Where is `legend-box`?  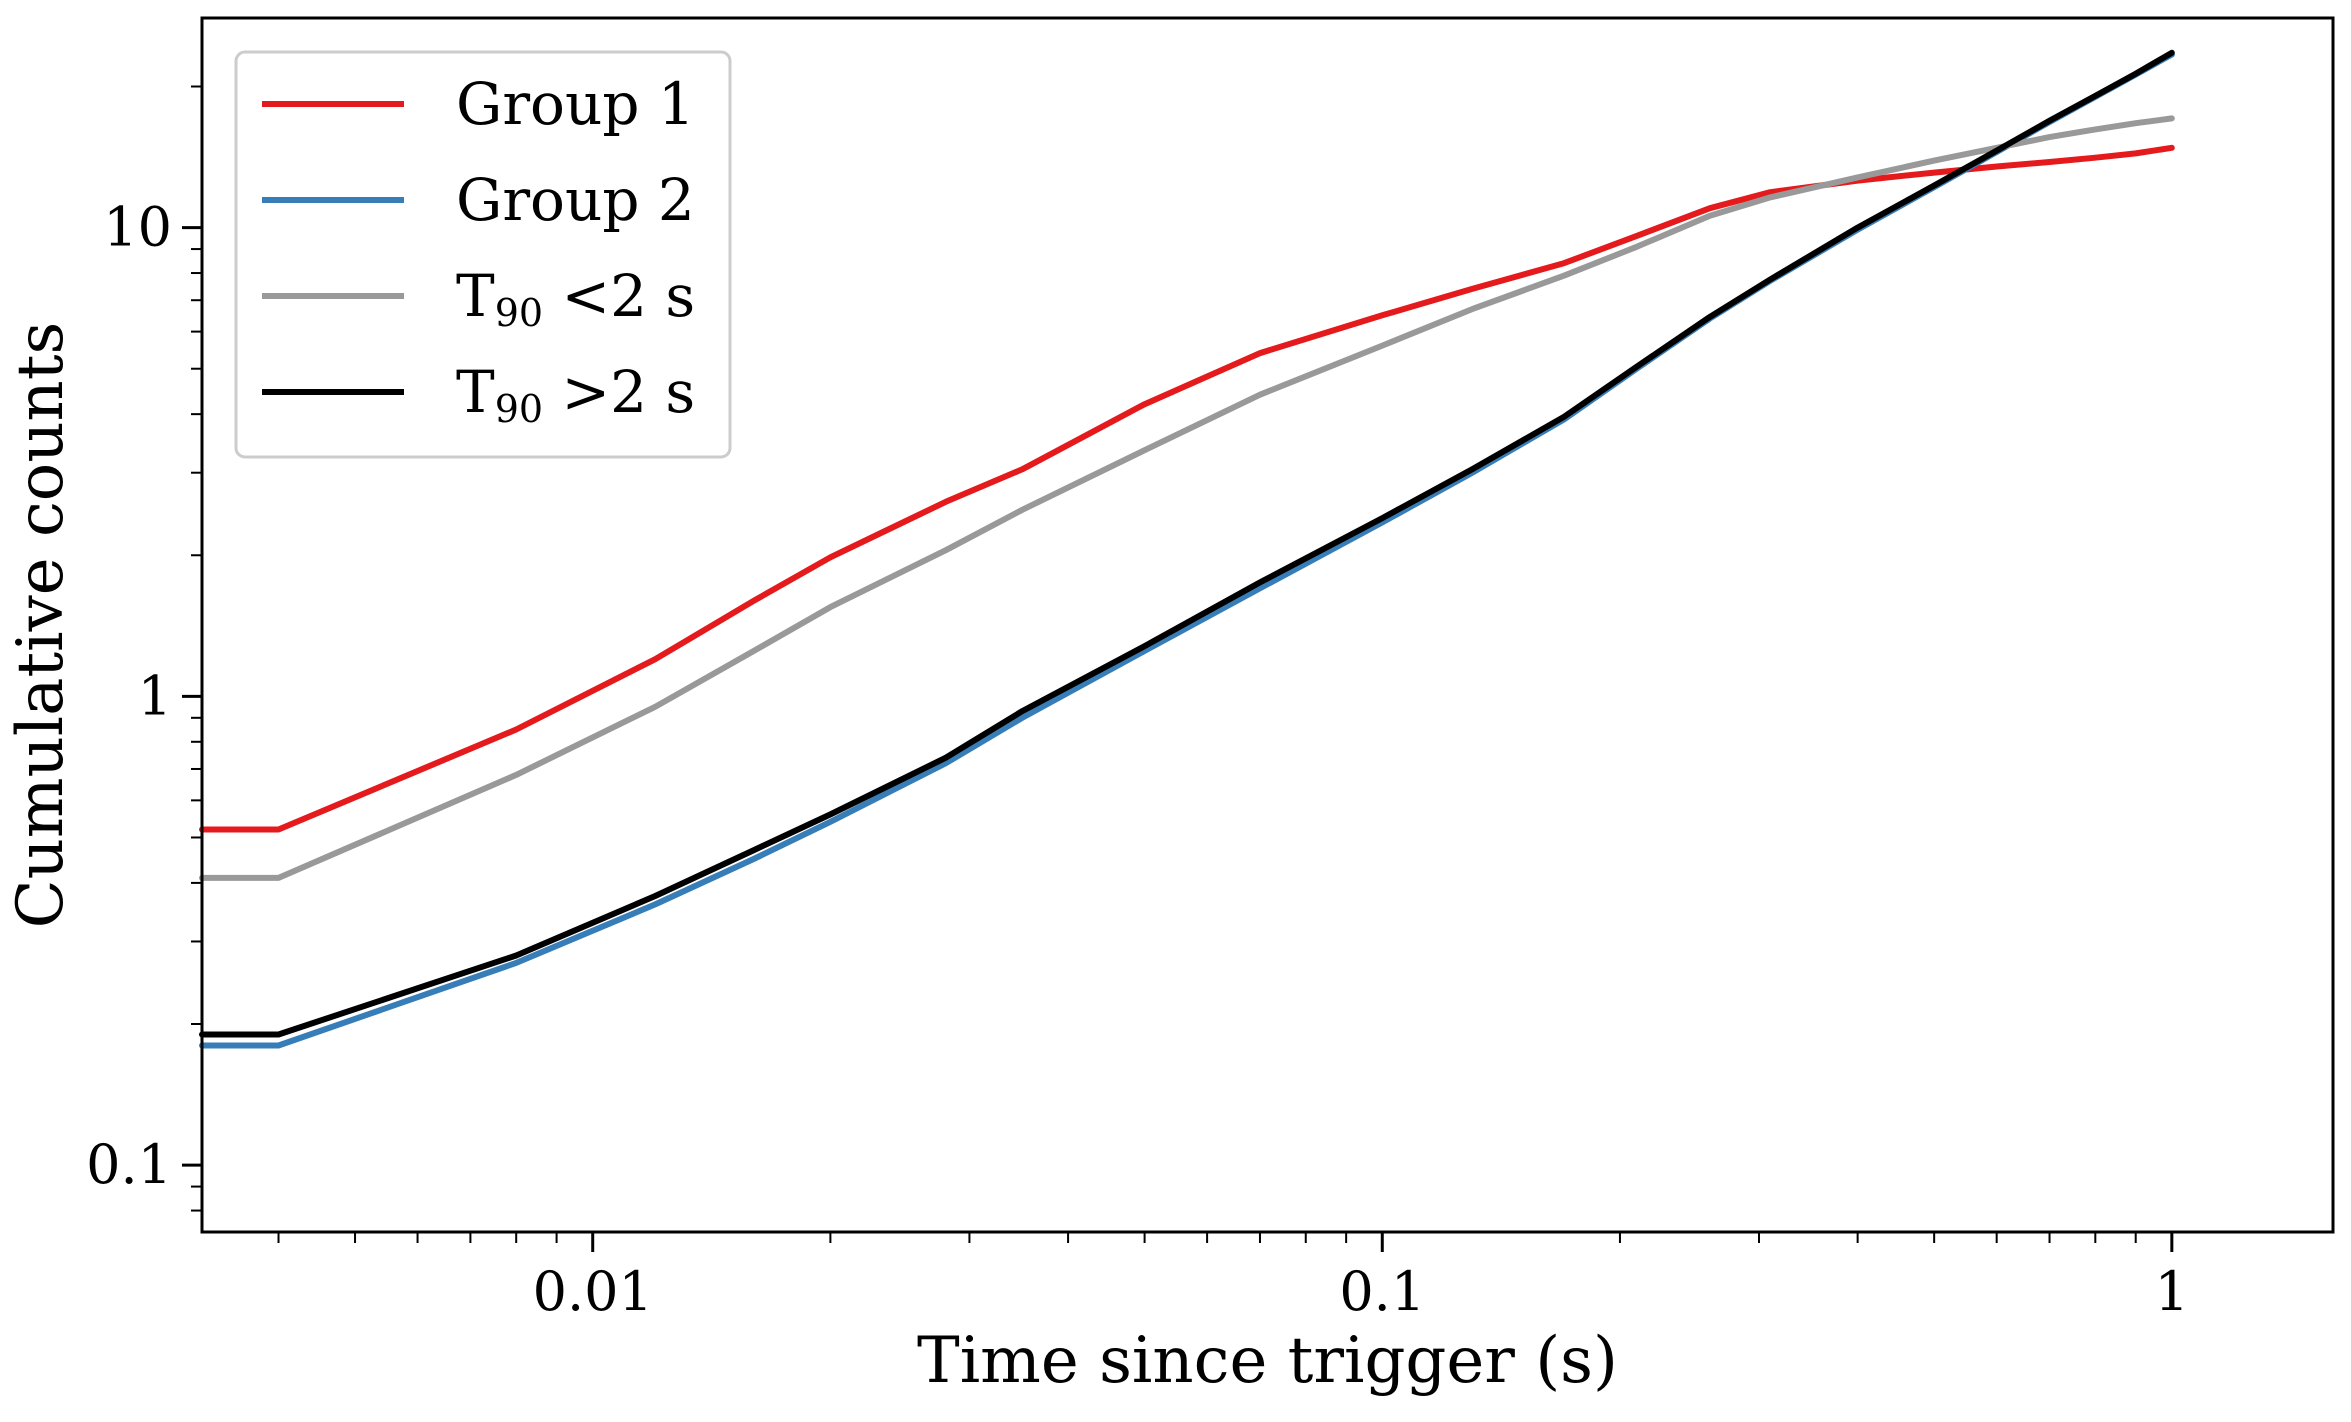
legend-box is located at coordinates (483, 254).